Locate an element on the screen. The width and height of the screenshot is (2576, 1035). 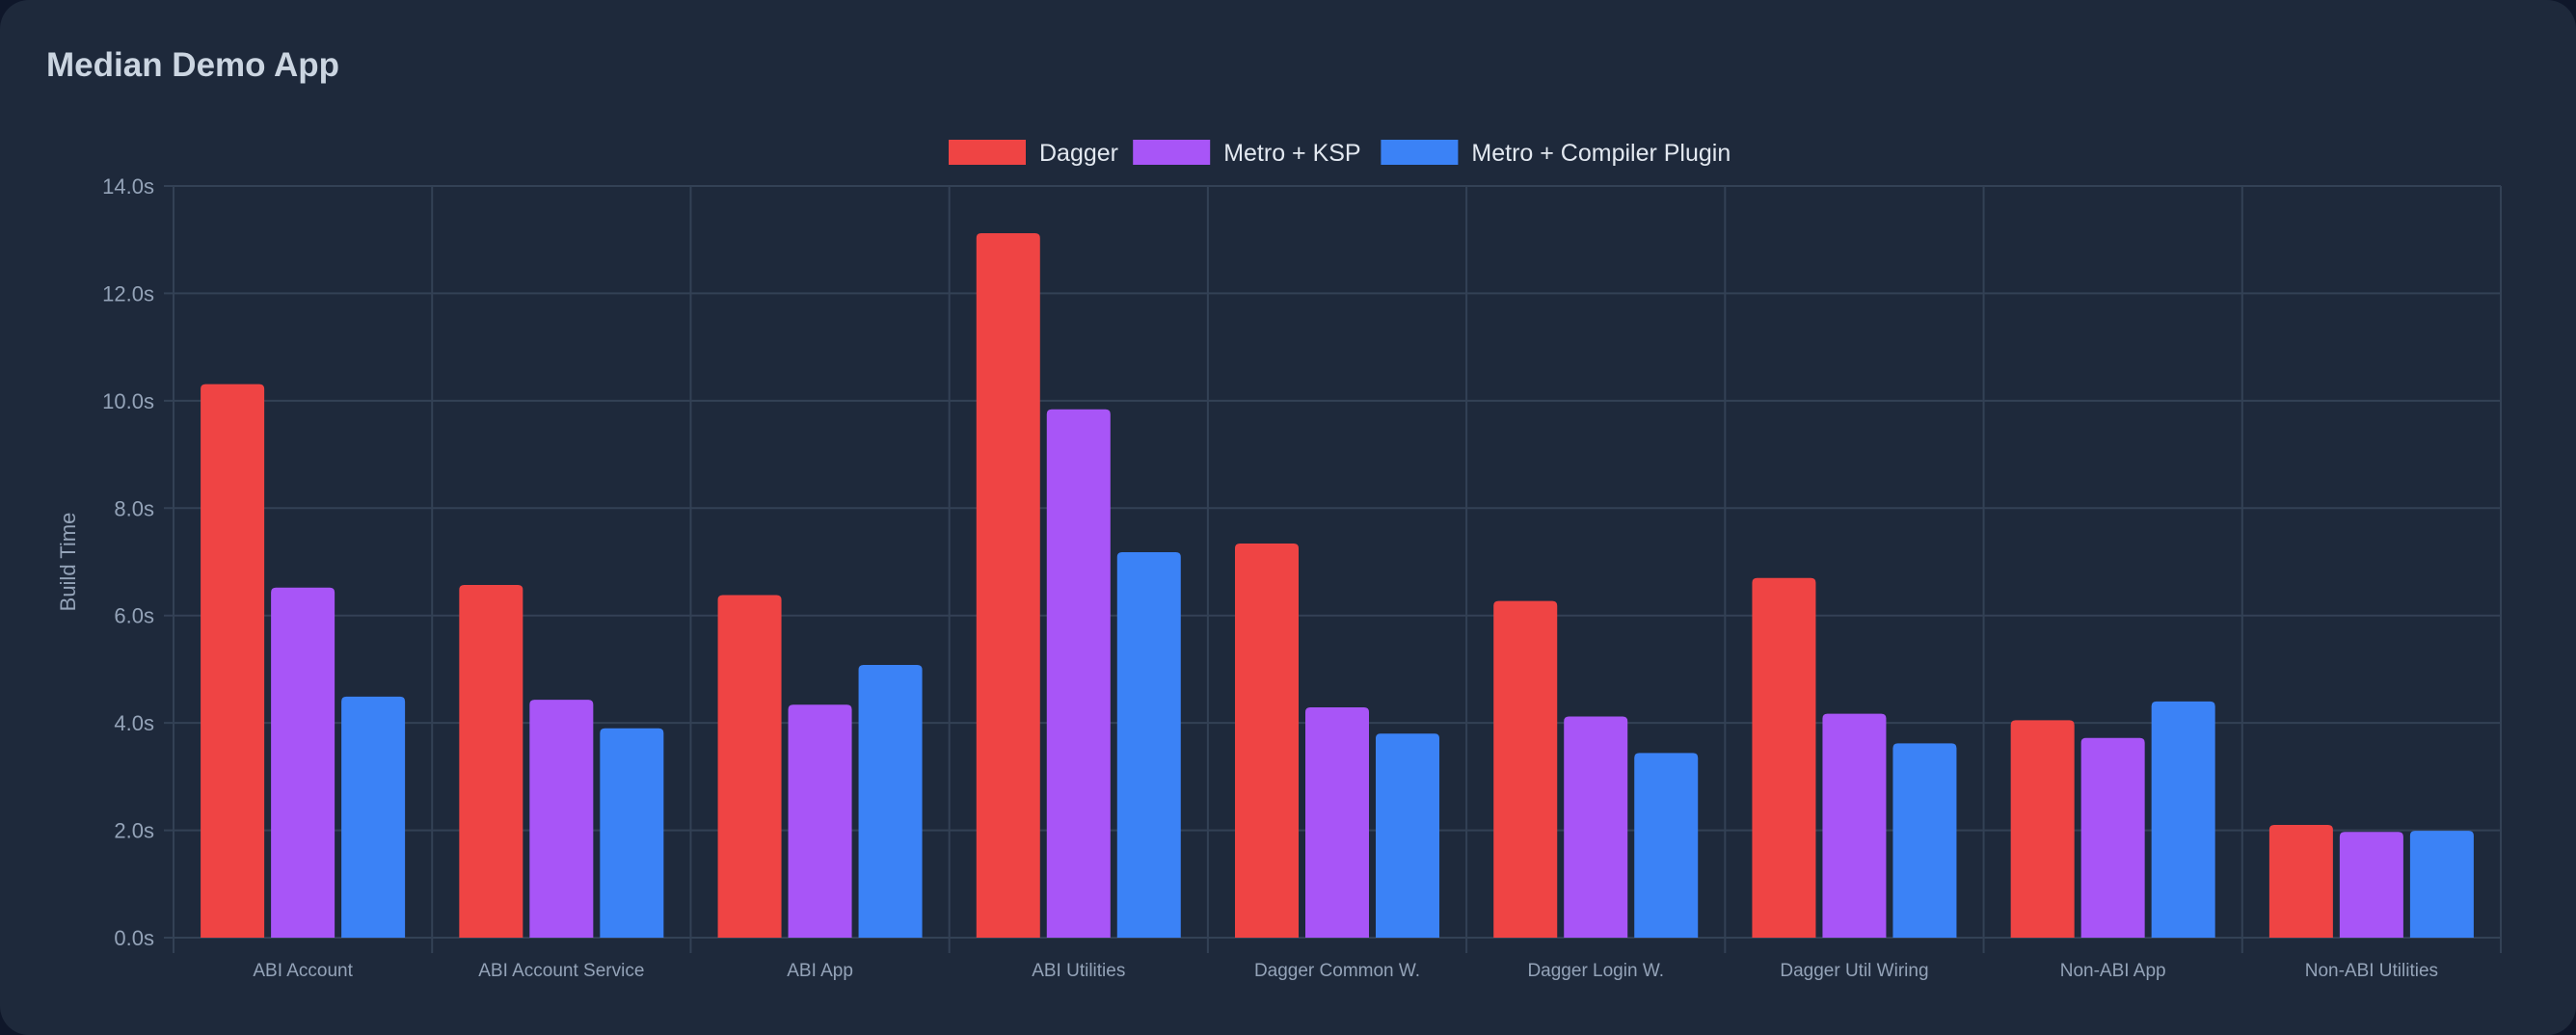
legend-label: Metro + KSP is located at coordinates (1292, 153).